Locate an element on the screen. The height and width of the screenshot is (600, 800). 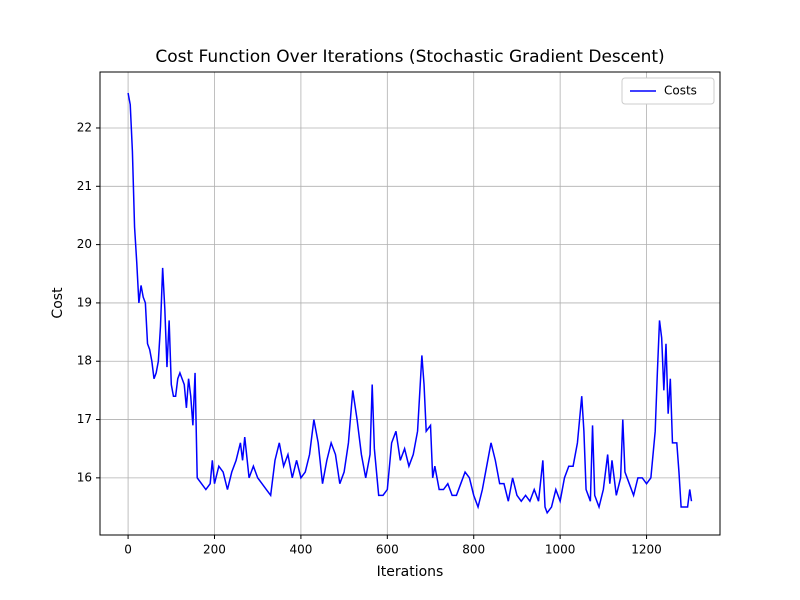
y-tick-label: 22 is located at coordinates (84, 127).